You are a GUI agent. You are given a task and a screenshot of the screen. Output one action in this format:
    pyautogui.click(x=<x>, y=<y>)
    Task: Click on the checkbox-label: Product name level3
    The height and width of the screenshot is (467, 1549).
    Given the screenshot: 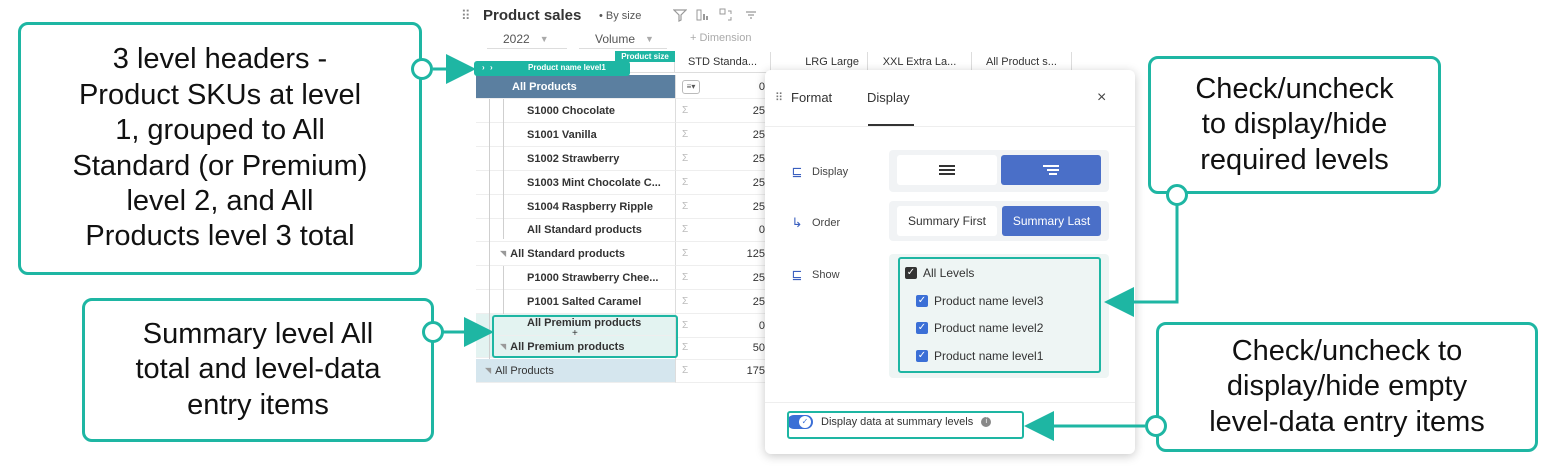 What is the action you would take?
    pyautogui.click(x=989, y=301)
    